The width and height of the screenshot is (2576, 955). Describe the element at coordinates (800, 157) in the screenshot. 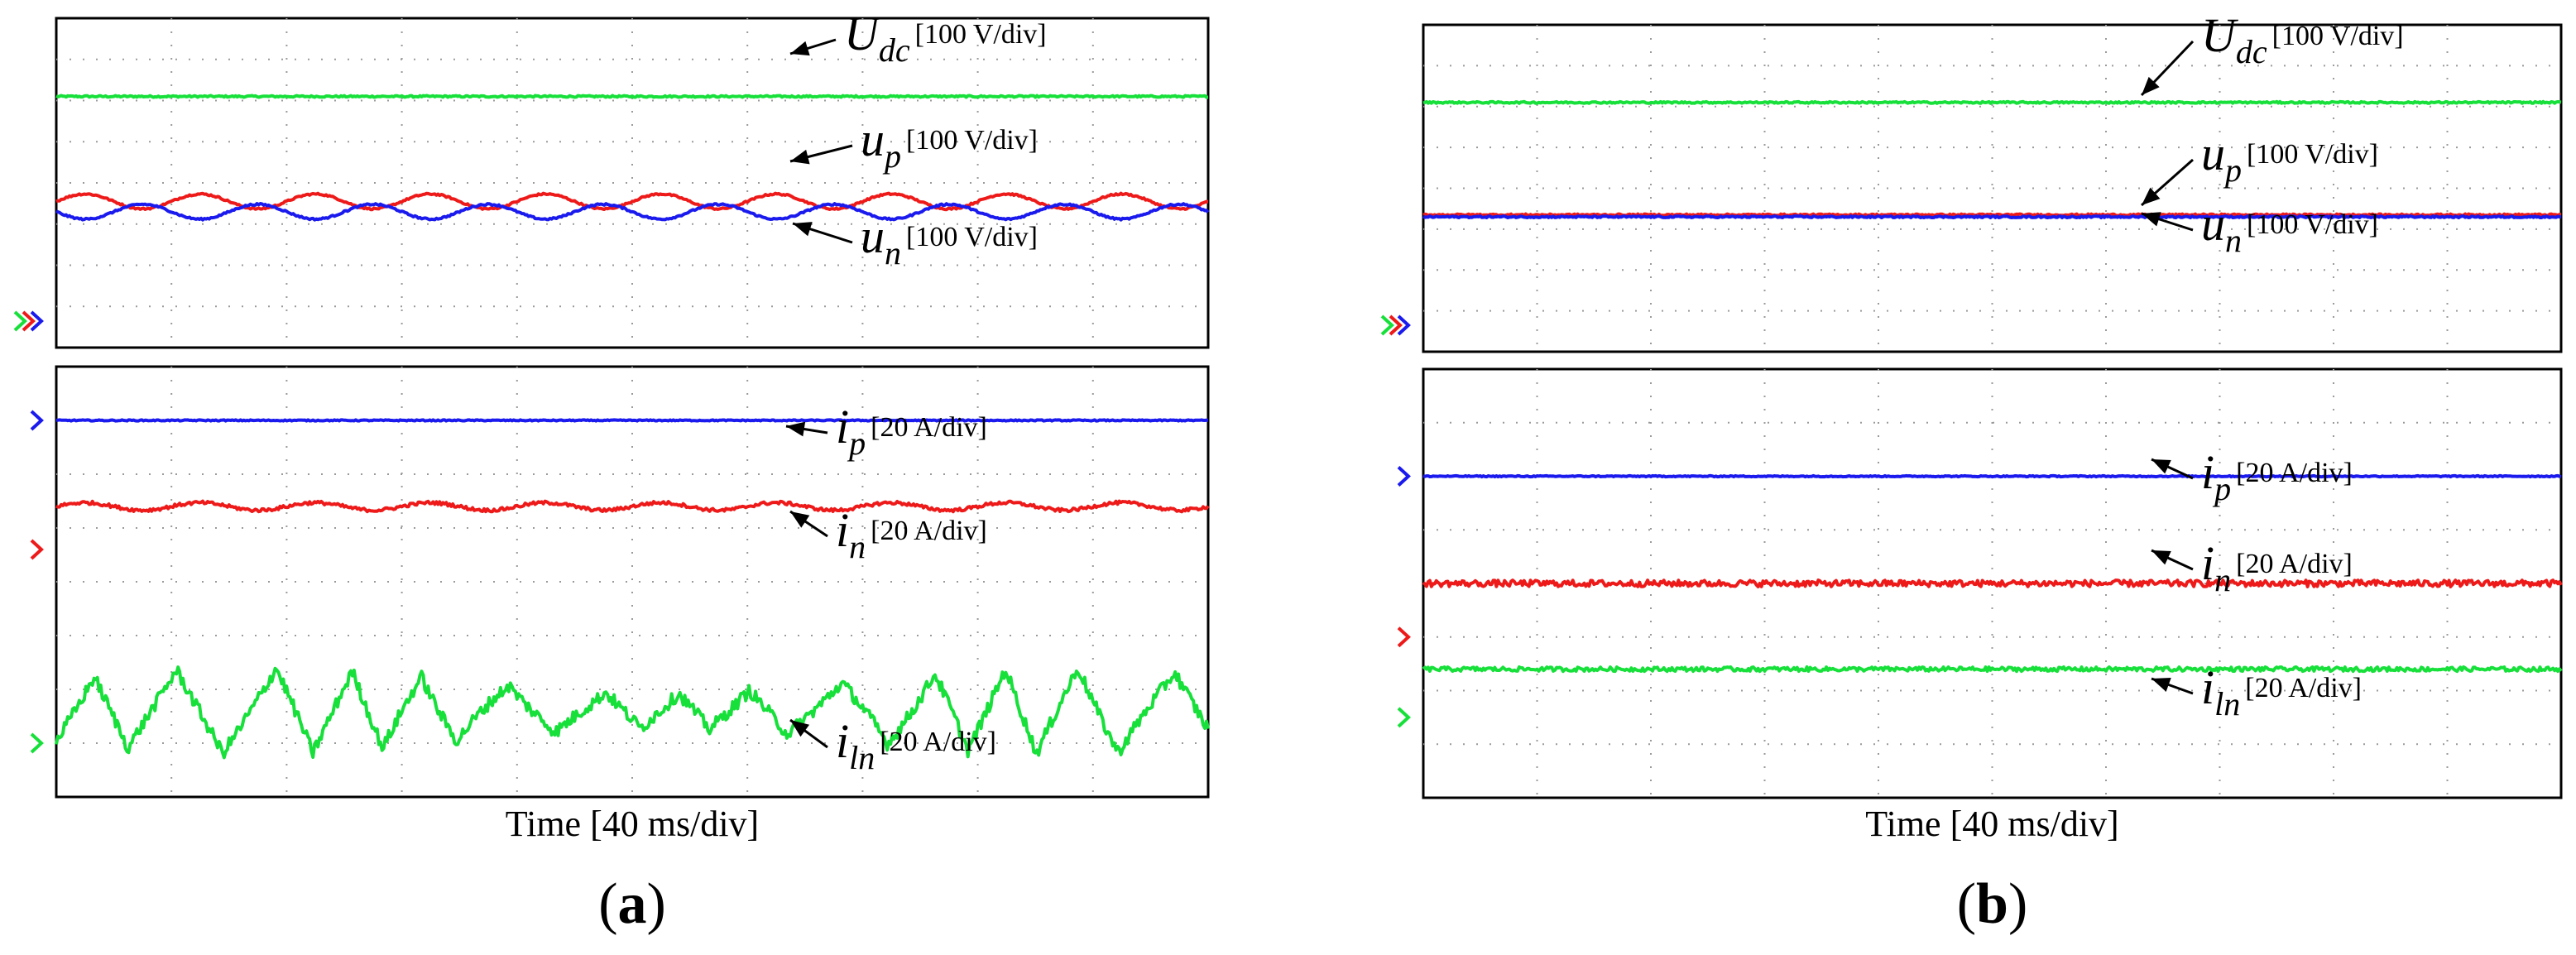

I see `panel-a-up-arrowhead` at that location.